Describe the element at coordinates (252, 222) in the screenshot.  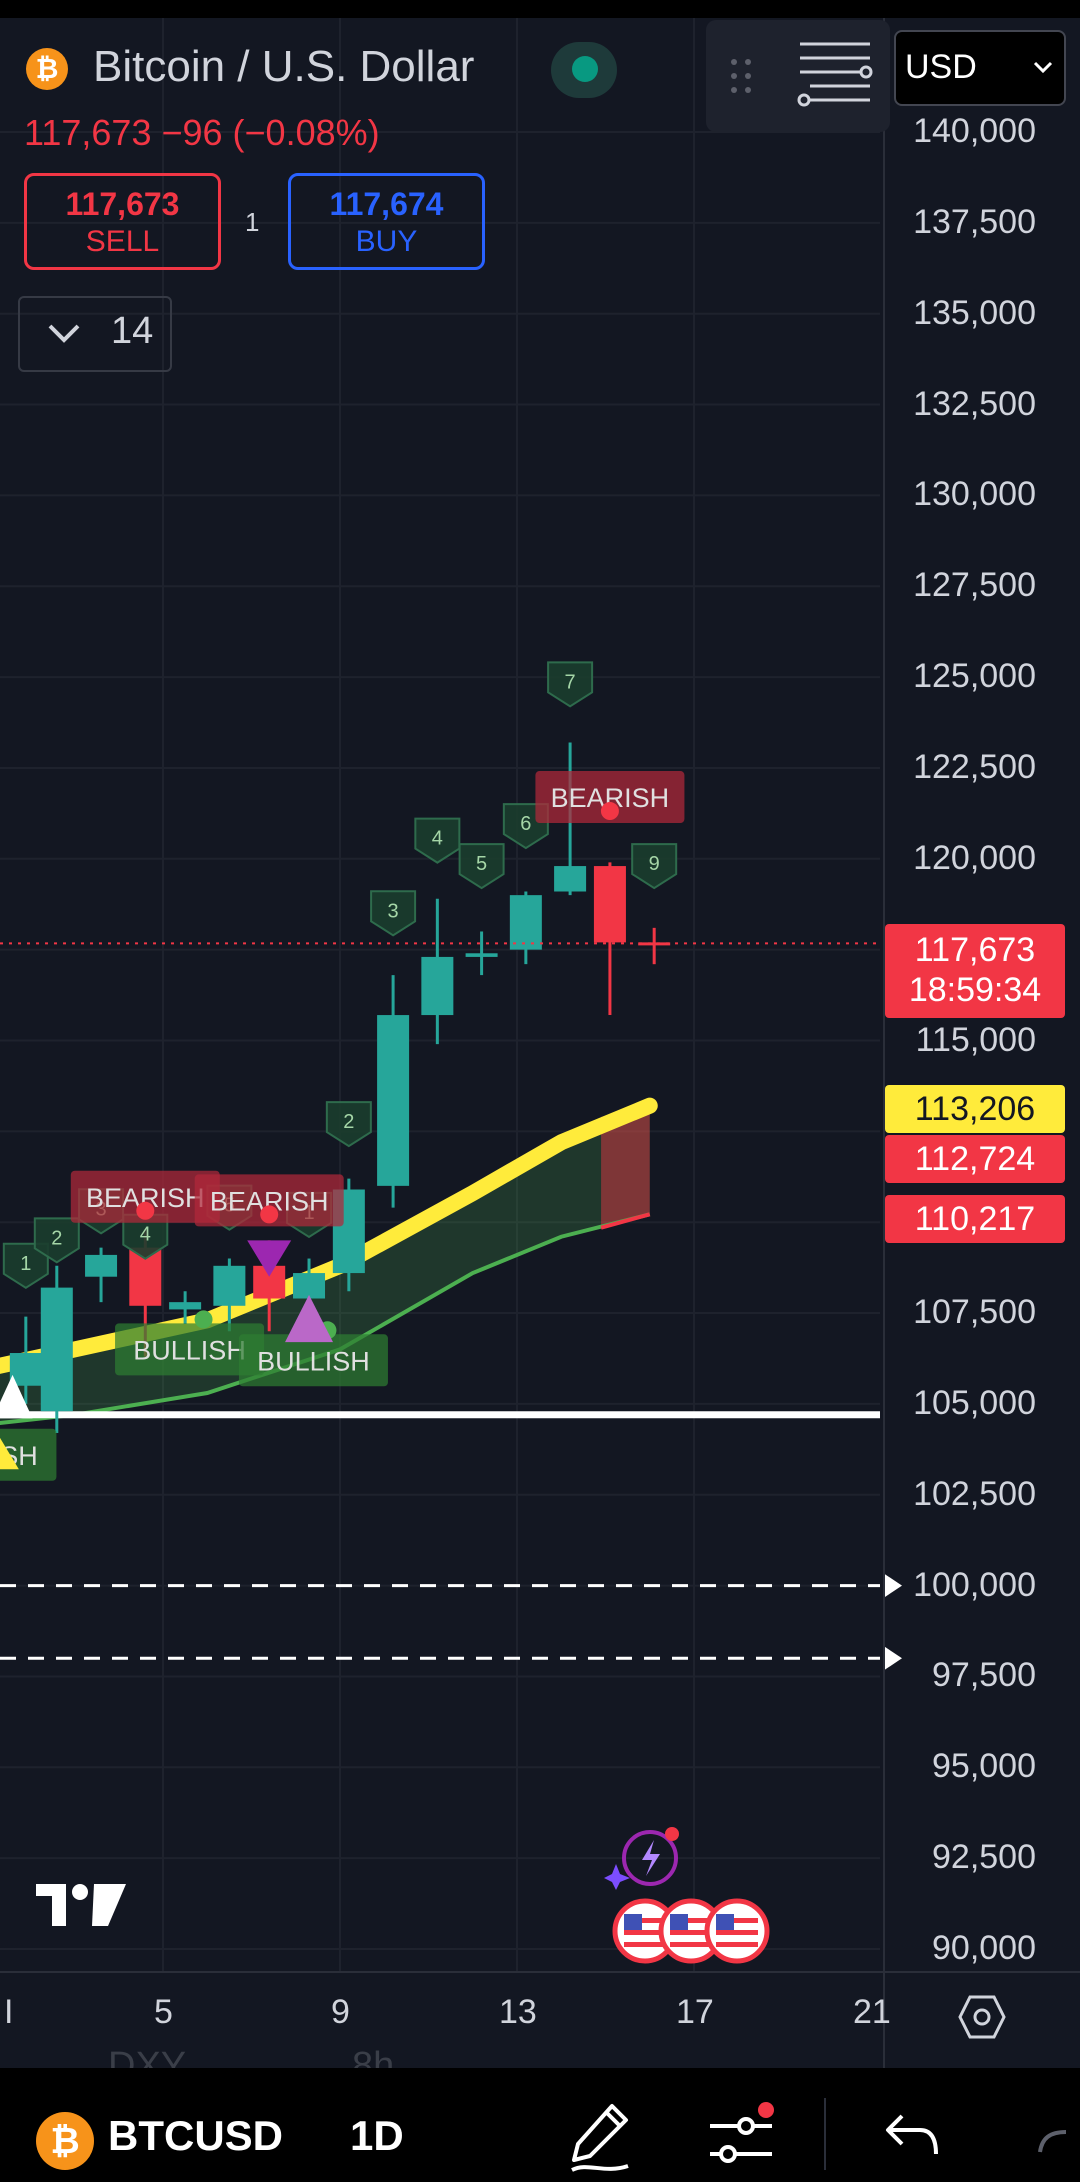
I see `spread-value: 1` at that location.